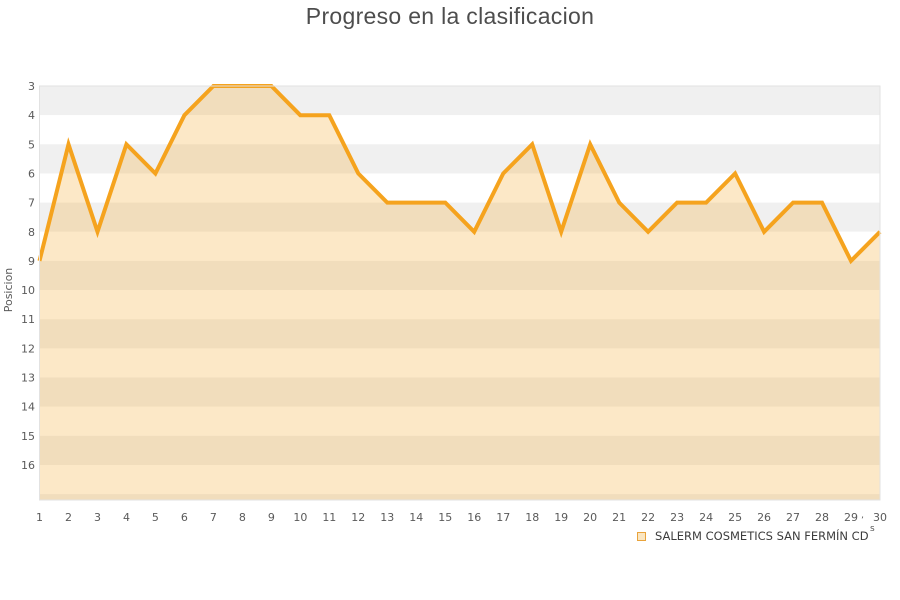 The height and width of the screenshot is (600, 900). I want to click on chart-title: Progreso en la clasificacion, so click(450, 16).